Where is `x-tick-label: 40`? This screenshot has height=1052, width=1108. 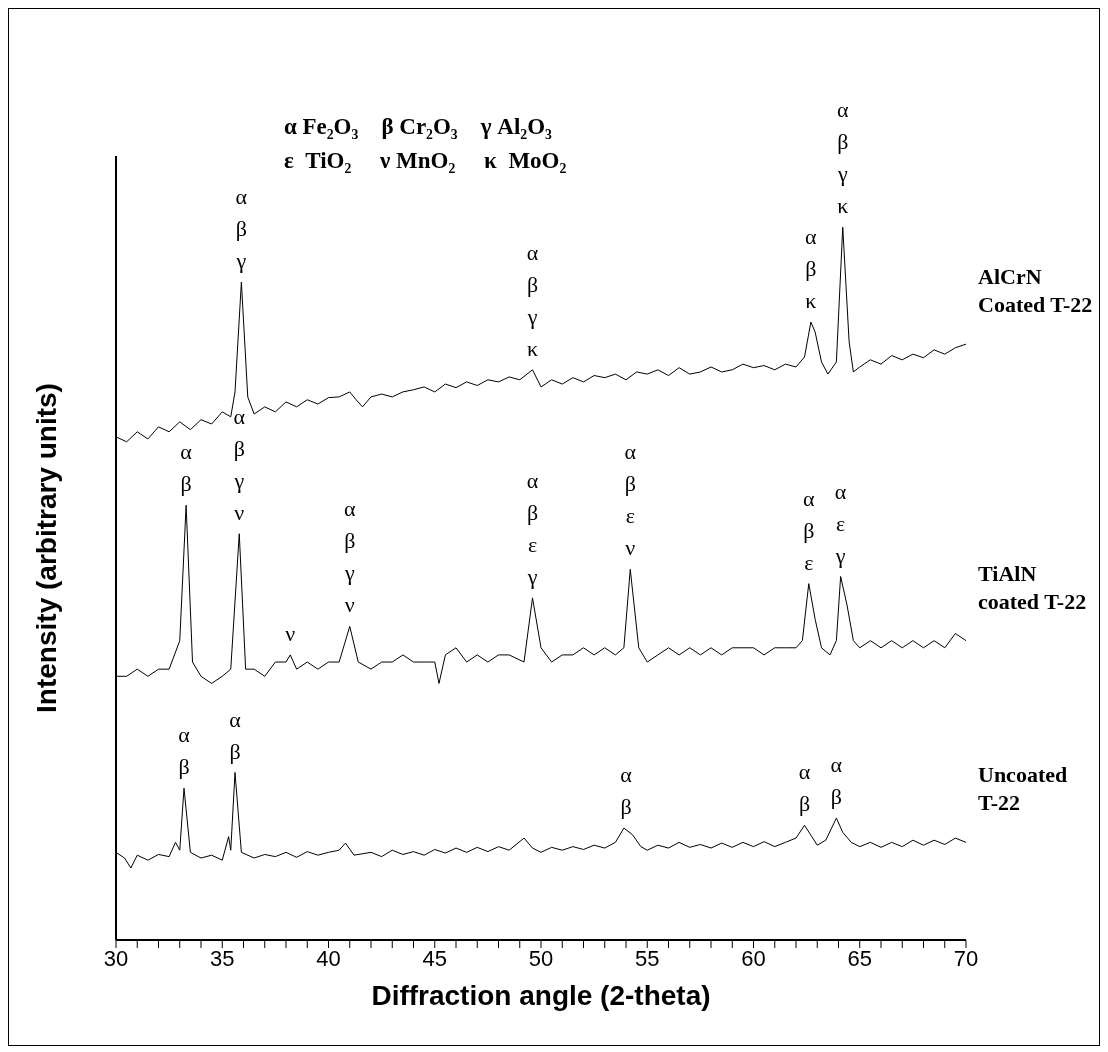 x-tick-label: 40 is located at coordinates (328, 958).